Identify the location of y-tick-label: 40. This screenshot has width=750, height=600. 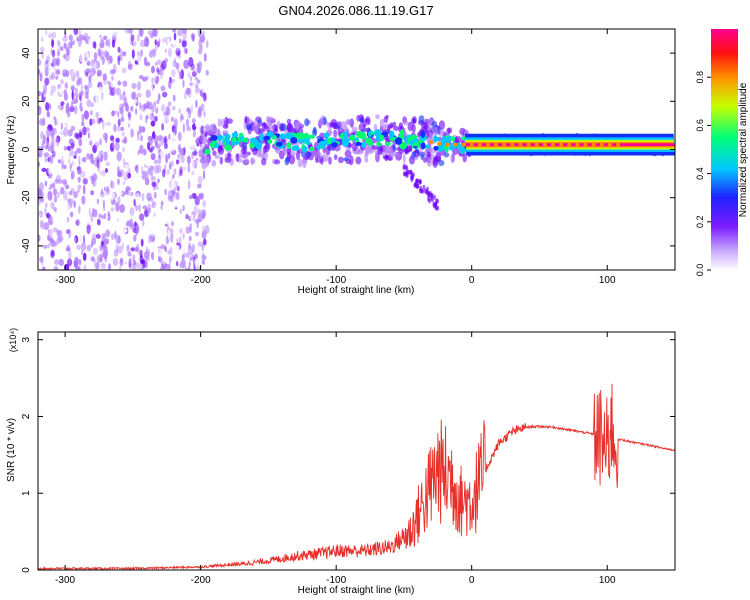
(26, 53).